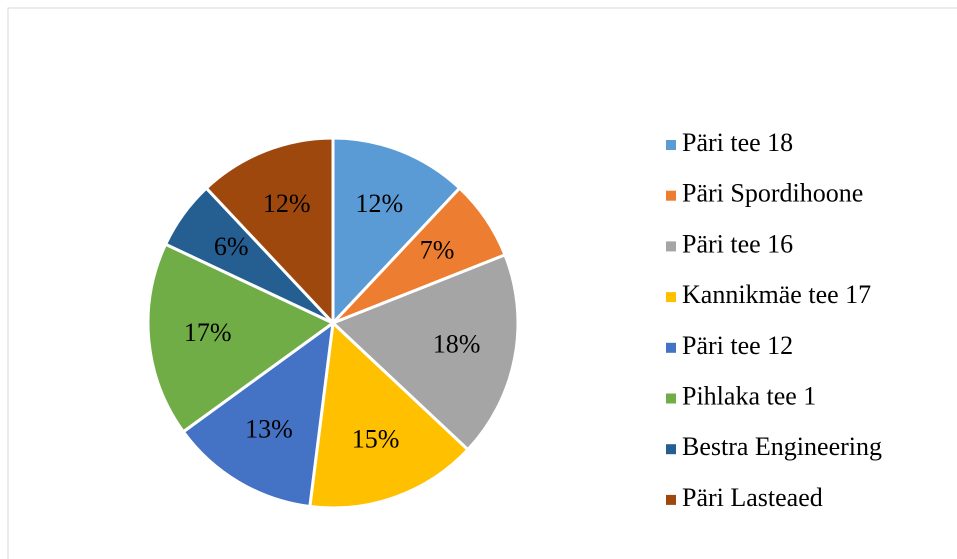 The image size is (957, 559). What do you see at coordinates (772, 193) in the screenshot?
I see `legend-label: Päri Spordihoone` at bounding box center [772, 193].